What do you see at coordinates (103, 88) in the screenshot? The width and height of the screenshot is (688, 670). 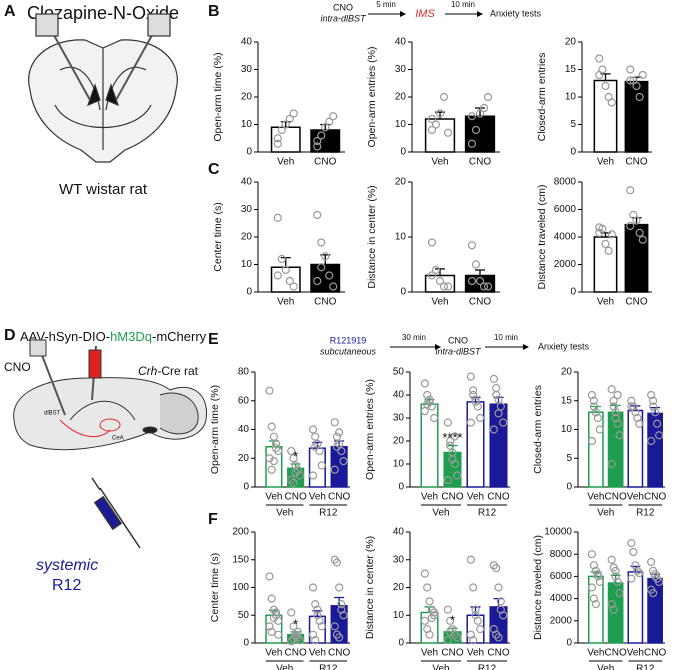 I see `brain-diagram` at bounding box center [103, 88].